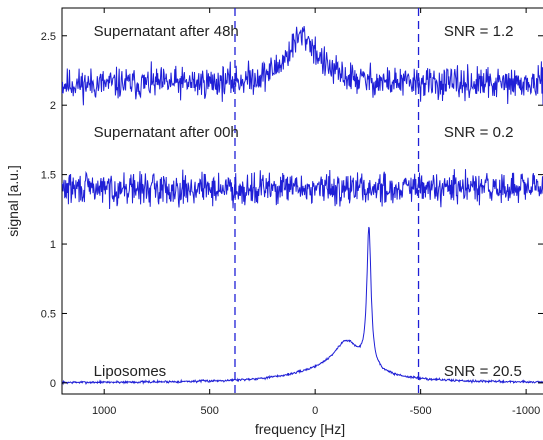 This screenshot has width=543, height=440. Describe the element at coordinates (13, 201) in the screenshot. I see `y-axis-label: signal [a.u.]` at that location.